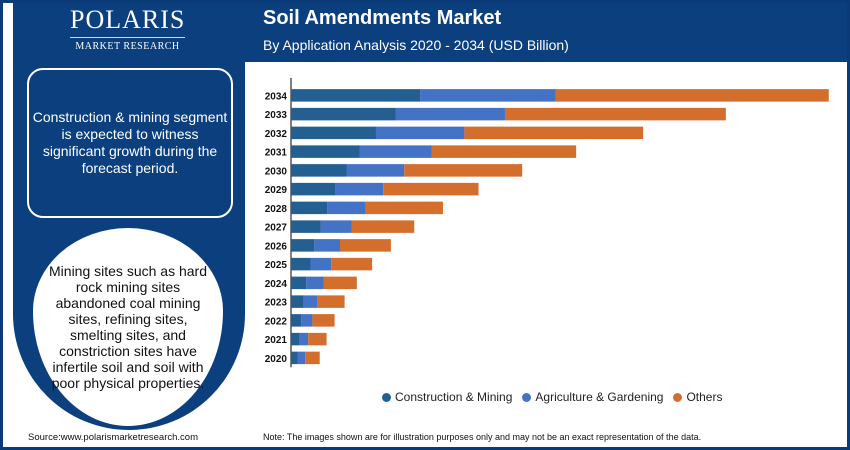 The image size is (850, 450). I want to click on y-tick-label: 2031, so click(276, 153).